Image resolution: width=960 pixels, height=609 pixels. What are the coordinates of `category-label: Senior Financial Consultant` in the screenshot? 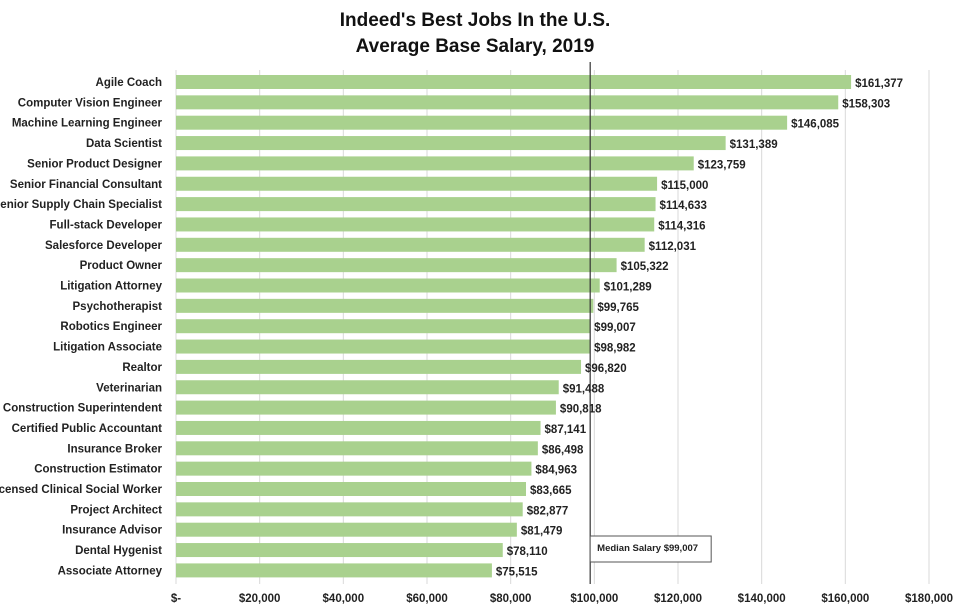 It's located at (86, 185).